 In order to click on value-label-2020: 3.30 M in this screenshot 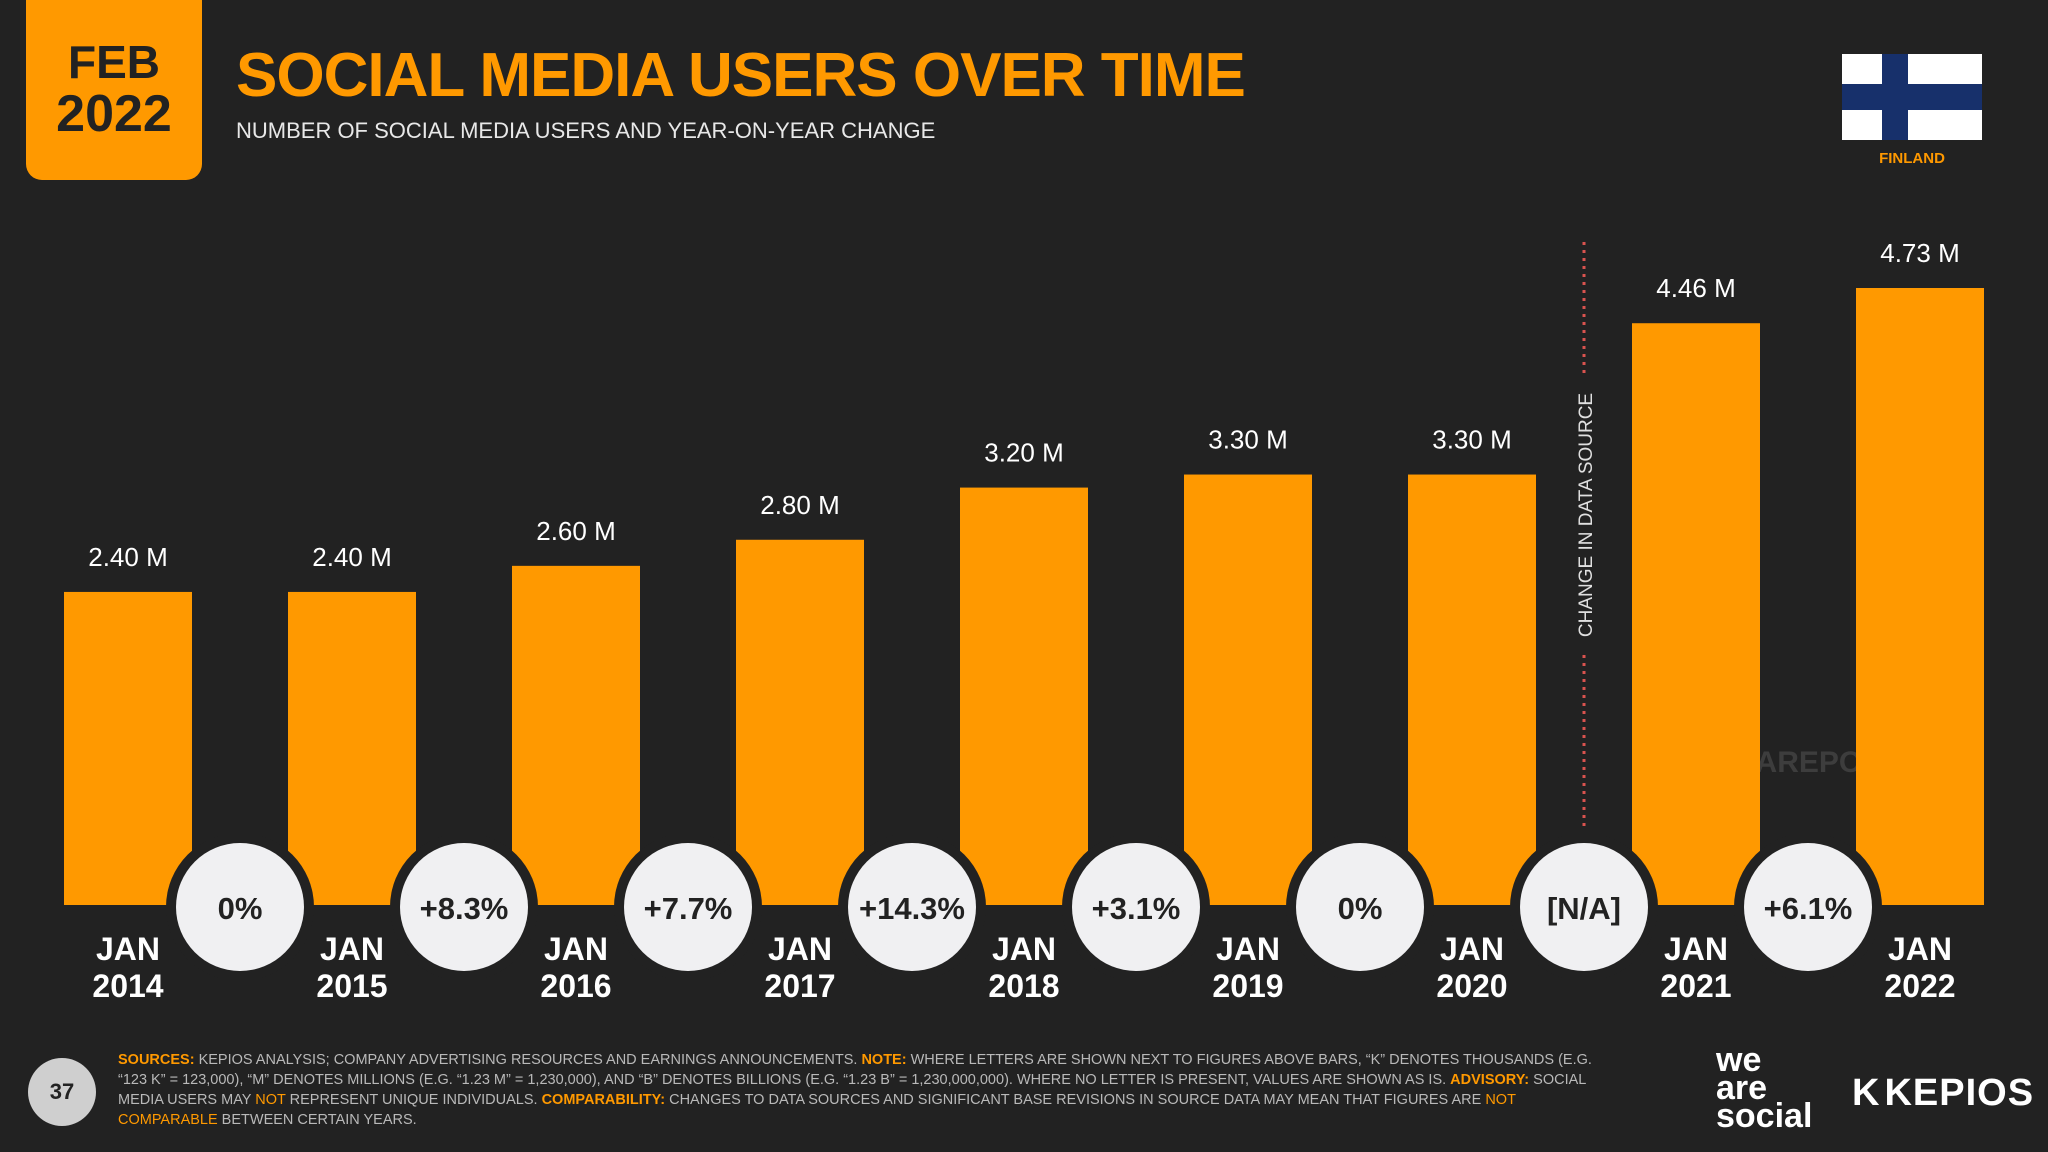, I will do `click(1472, 440)`.